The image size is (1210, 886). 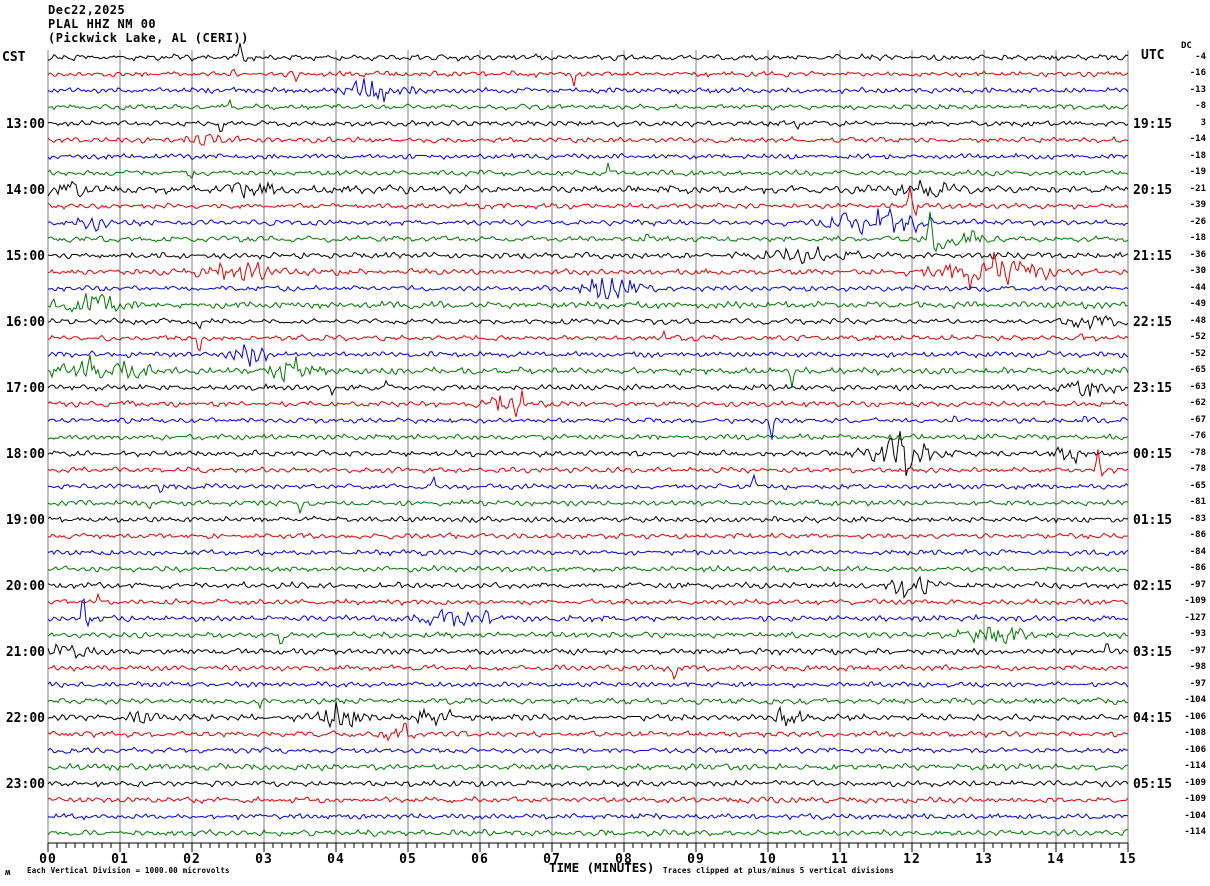 I want to click on dc-value: -36, so click(x=1197, y=254).